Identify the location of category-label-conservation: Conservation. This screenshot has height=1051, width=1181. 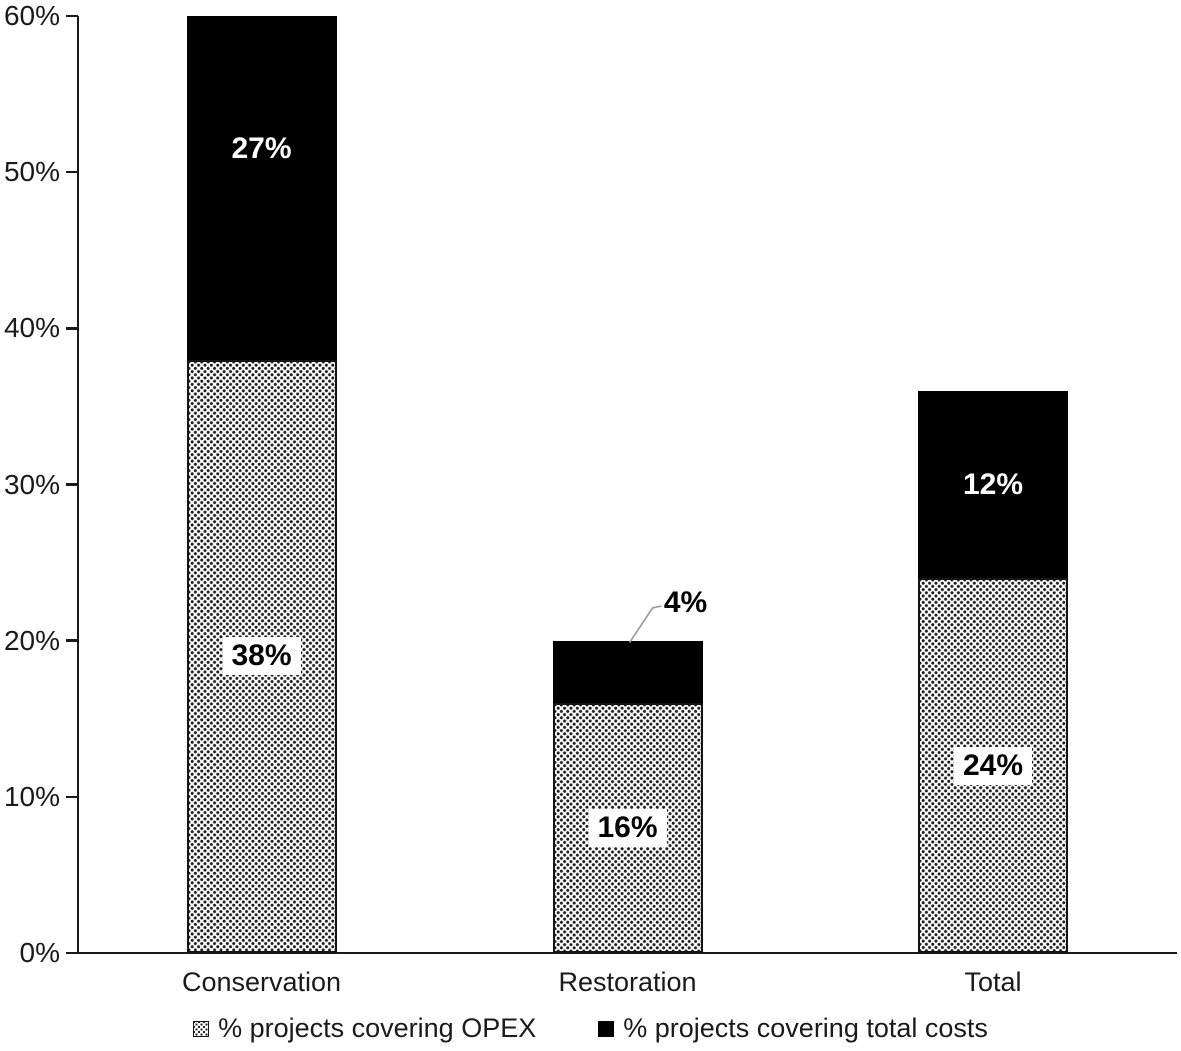
(261, 982).